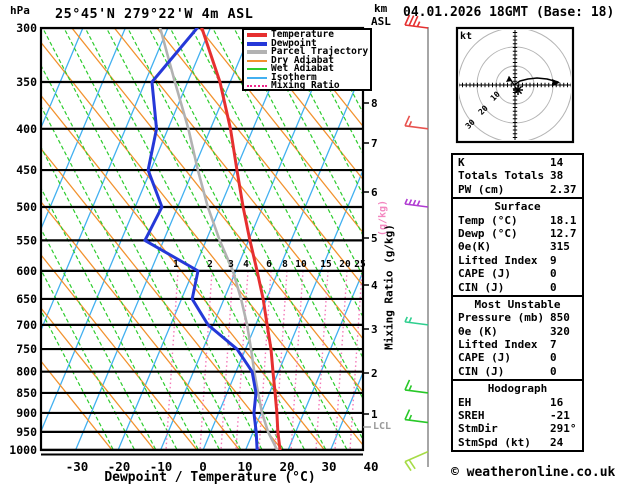 The width and height of the screenshot is (629, 486). Describe the element at coordinates (320, 51) in the screenshot. I see `legend-label: Parcel Trajectory` at that location.